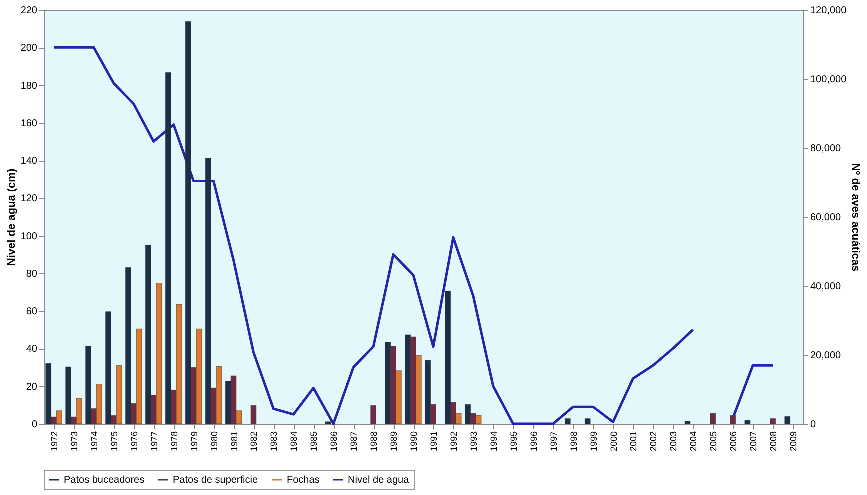 The image size is (867, 495). Describe the element at coordinates (134, 442) in the screenshot. I see `x-tick-label: 1976` at that location.